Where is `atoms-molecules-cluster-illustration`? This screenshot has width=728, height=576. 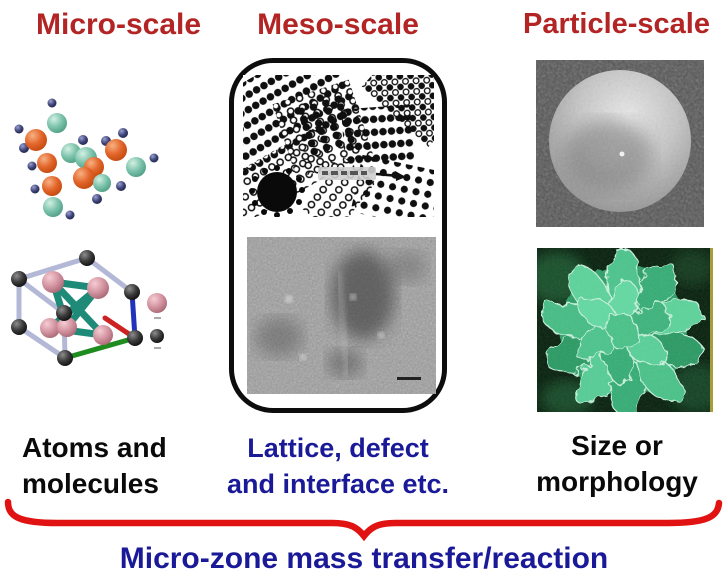
atoms-molecules-cluster-illustration is located at coordinates (86, 159).